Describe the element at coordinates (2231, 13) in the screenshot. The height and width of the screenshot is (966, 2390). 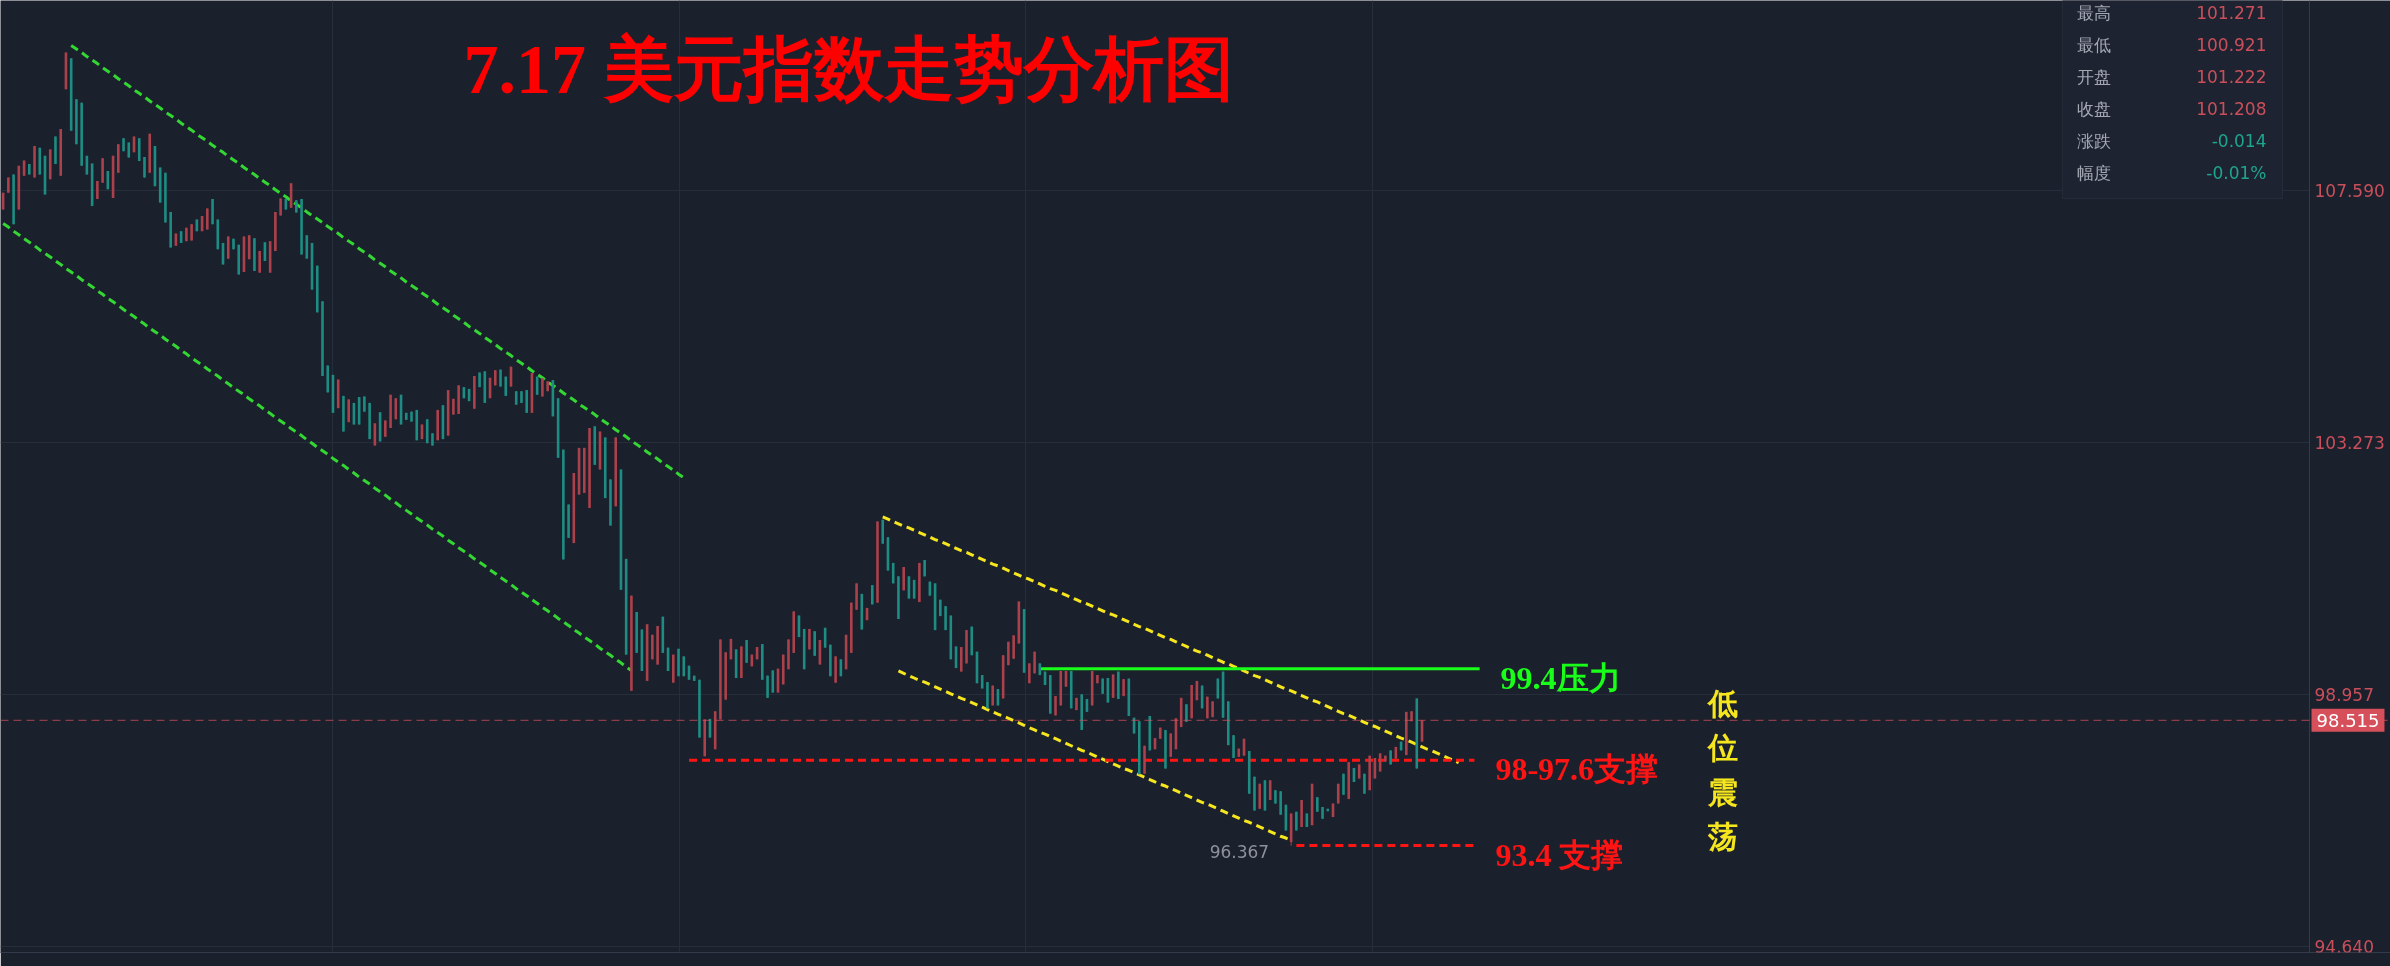
I see `annotation: 101.271` at that location.